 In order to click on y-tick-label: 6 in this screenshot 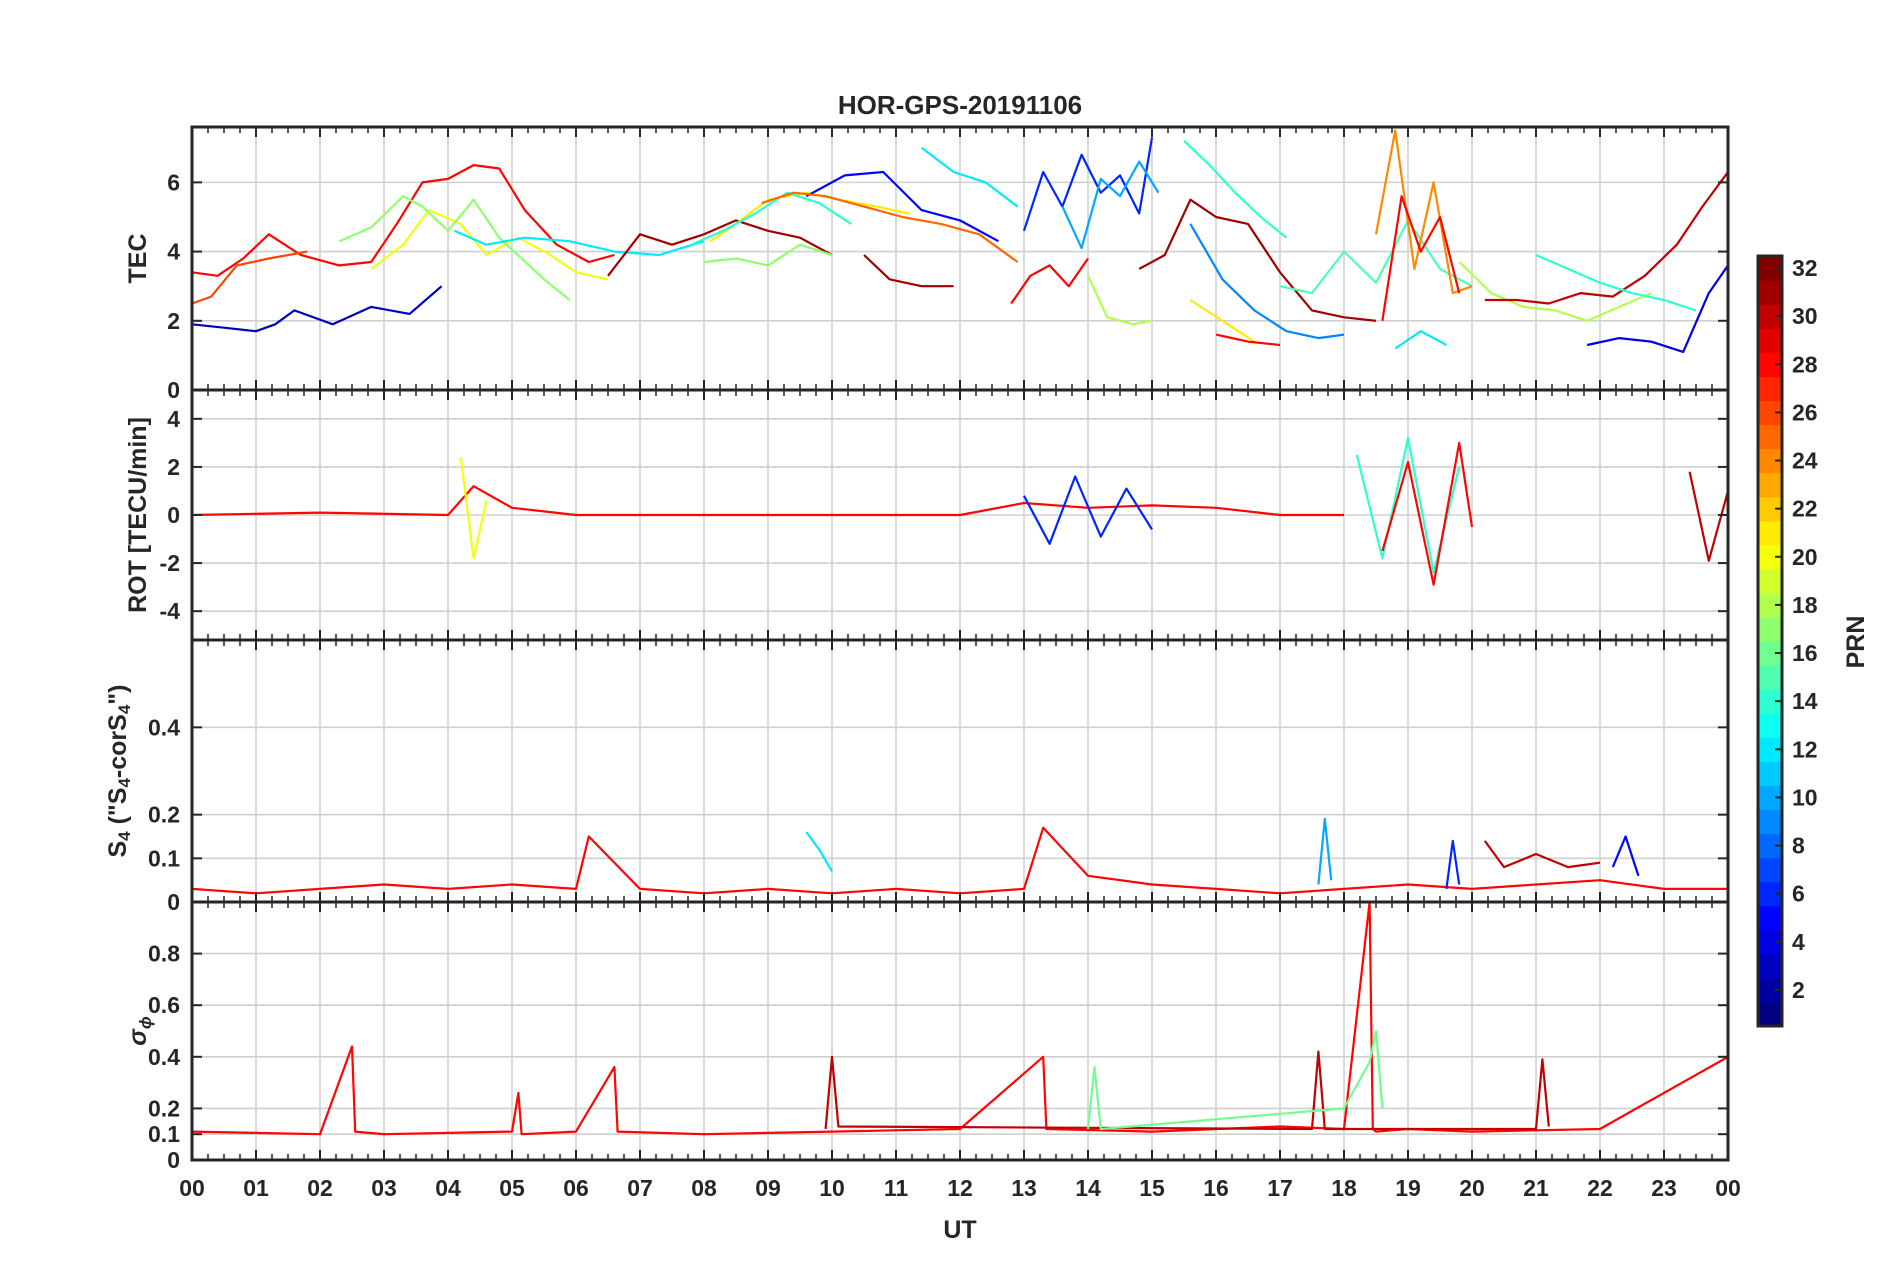, I will do `click(173, 182)`.